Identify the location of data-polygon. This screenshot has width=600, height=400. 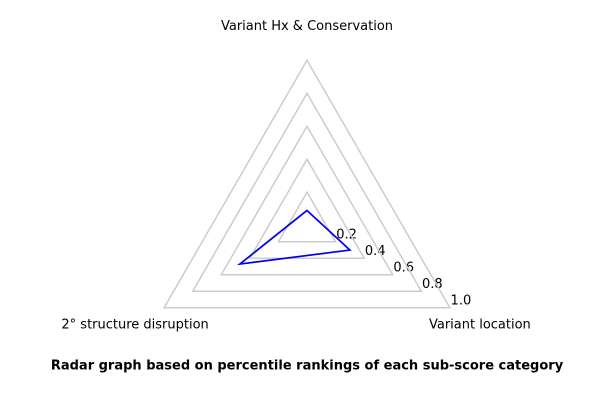
(294, 237).